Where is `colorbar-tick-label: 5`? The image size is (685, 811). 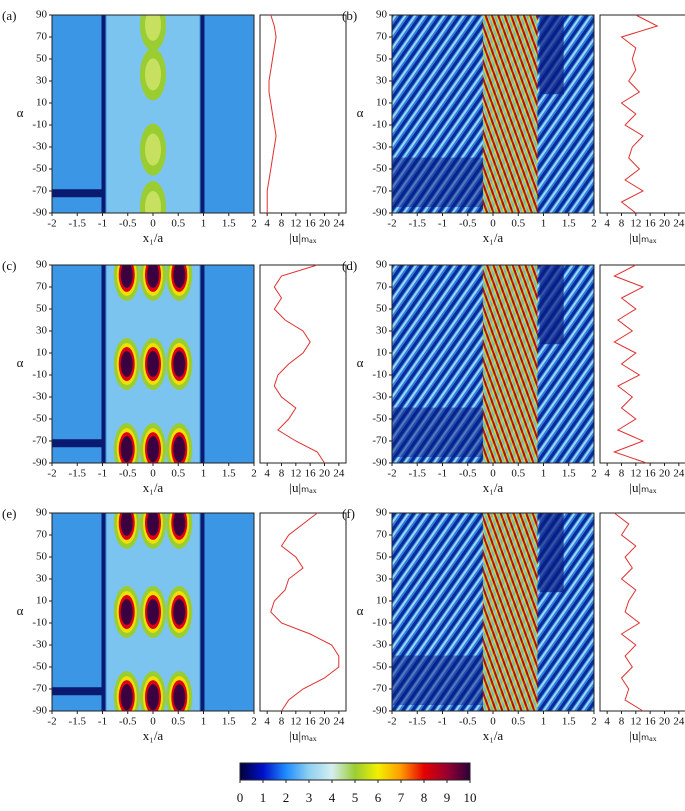 colorbar-tick-label: 5 is located at coordinates (355, 797).